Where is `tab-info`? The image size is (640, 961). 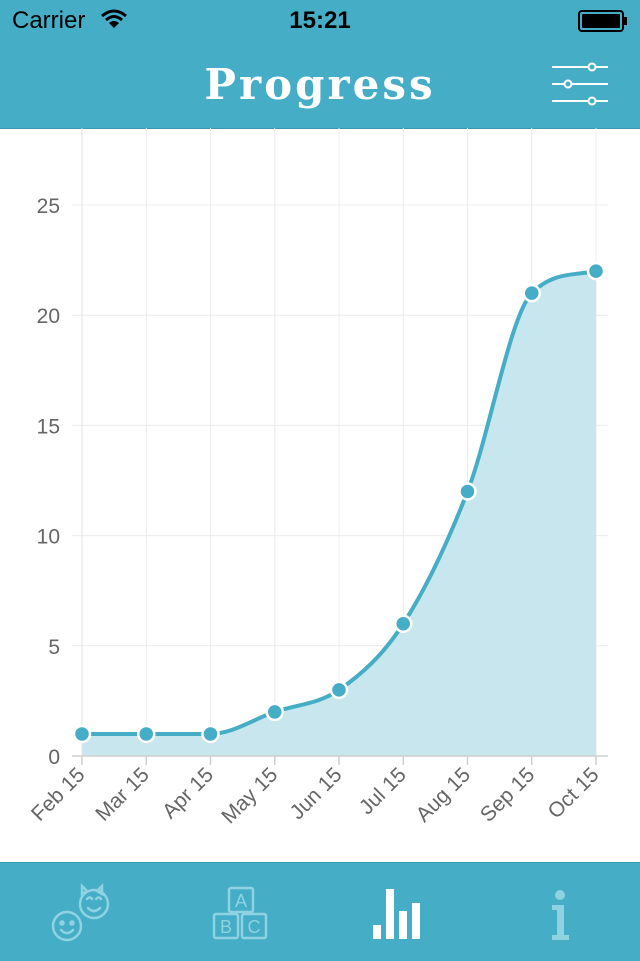
tab-info is located at coordinates (560, 912).